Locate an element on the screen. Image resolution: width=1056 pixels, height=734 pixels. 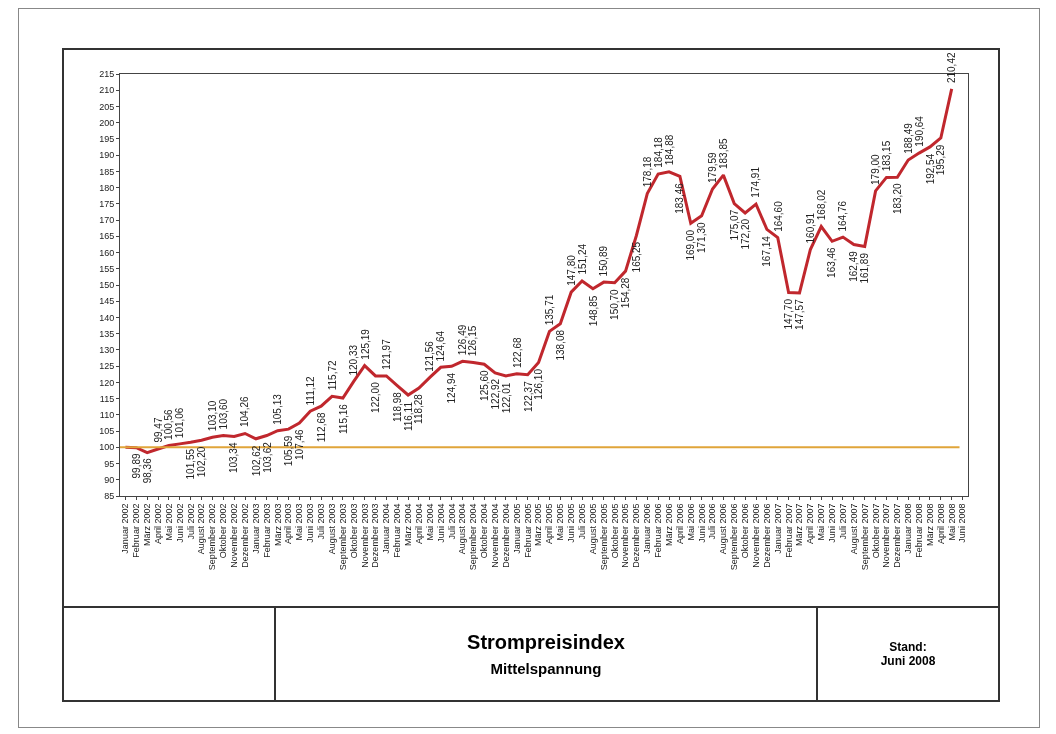
data-label: 121,56 is located at coordinates (430, 356).